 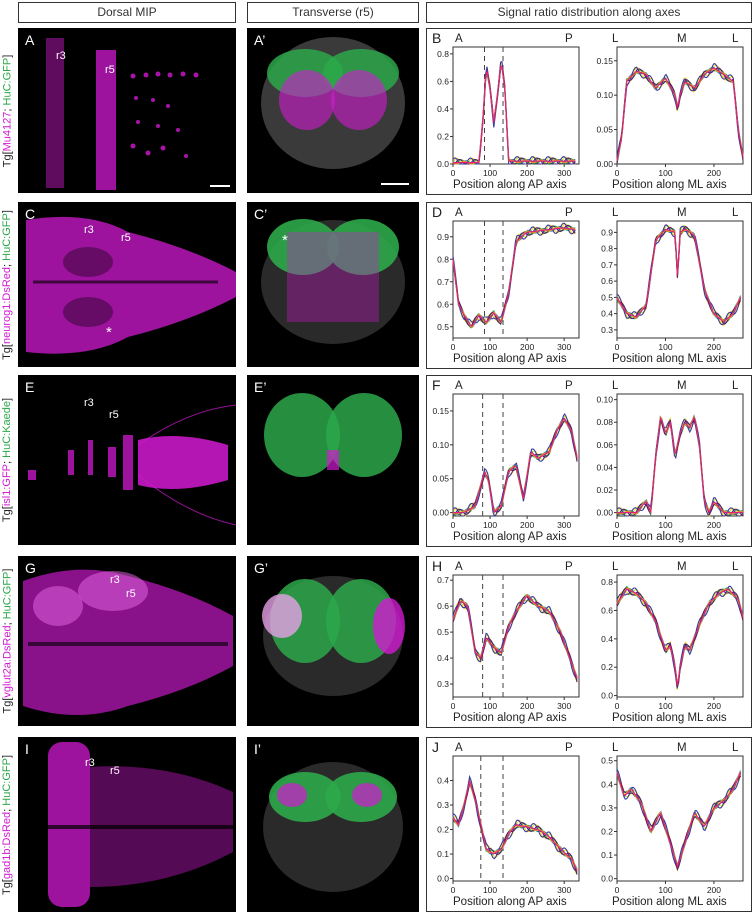 I want to click on transverse-image-g: G’, so click(x=333, y=641).